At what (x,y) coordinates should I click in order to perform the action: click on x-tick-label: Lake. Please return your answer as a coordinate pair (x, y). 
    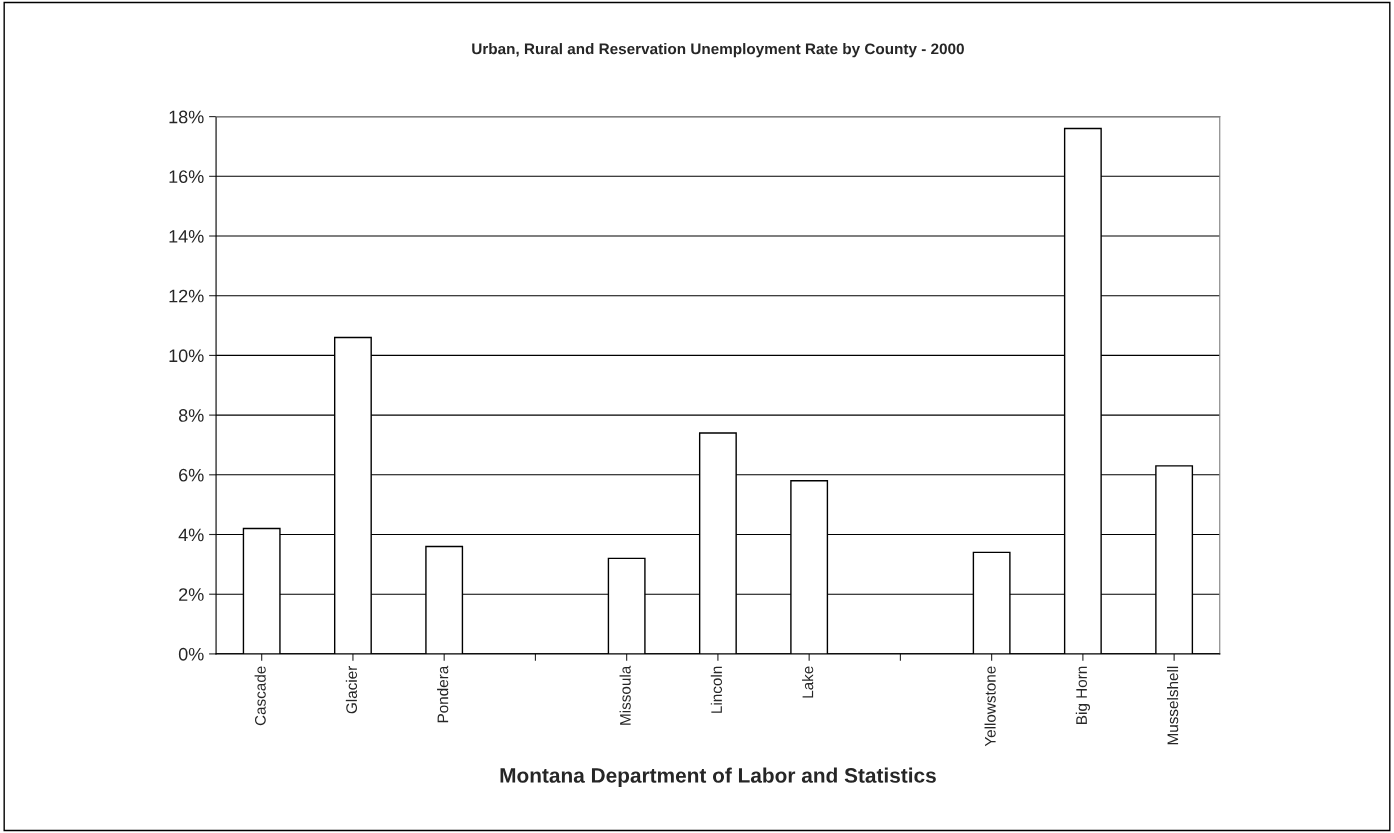
    Looking at the image, I should click on (808, 682).